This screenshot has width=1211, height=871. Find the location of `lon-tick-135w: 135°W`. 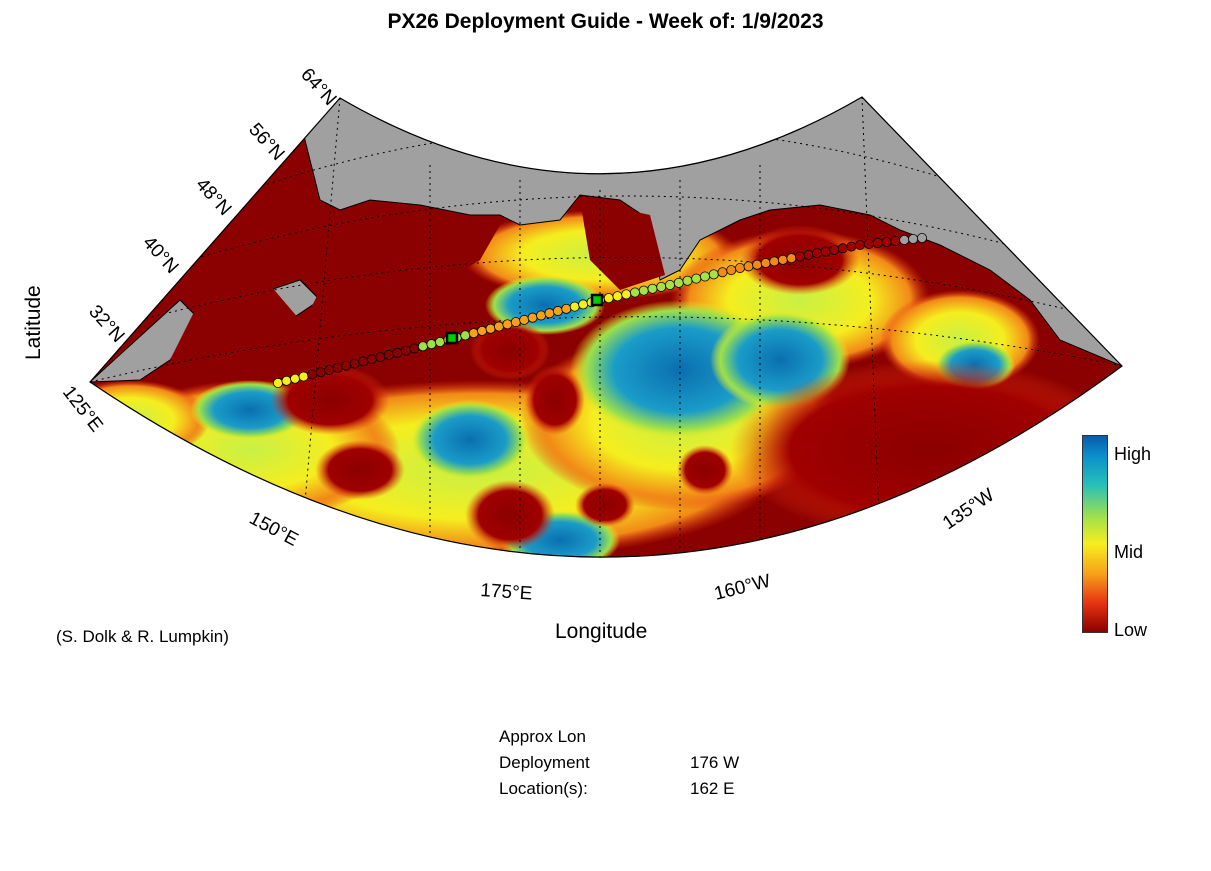

lon-tick-135w: 135°W is located at coordinates (968, 509).